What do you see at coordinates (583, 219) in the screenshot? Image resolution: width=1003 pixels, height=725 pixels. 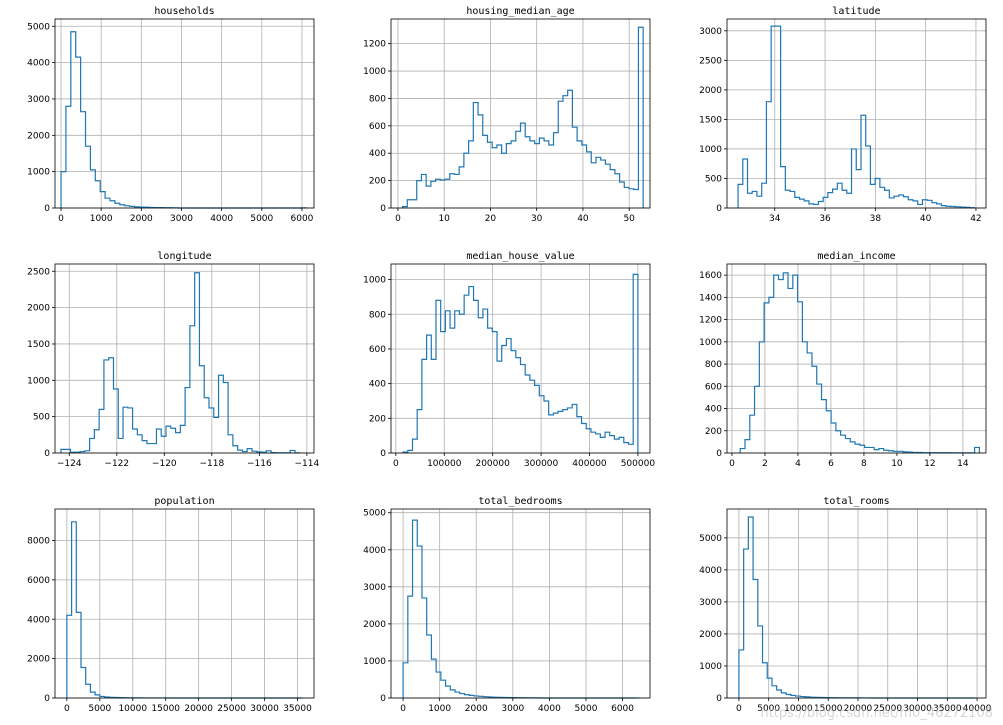 I see `x-tick-label: 40` at bounding box center [583, 219].